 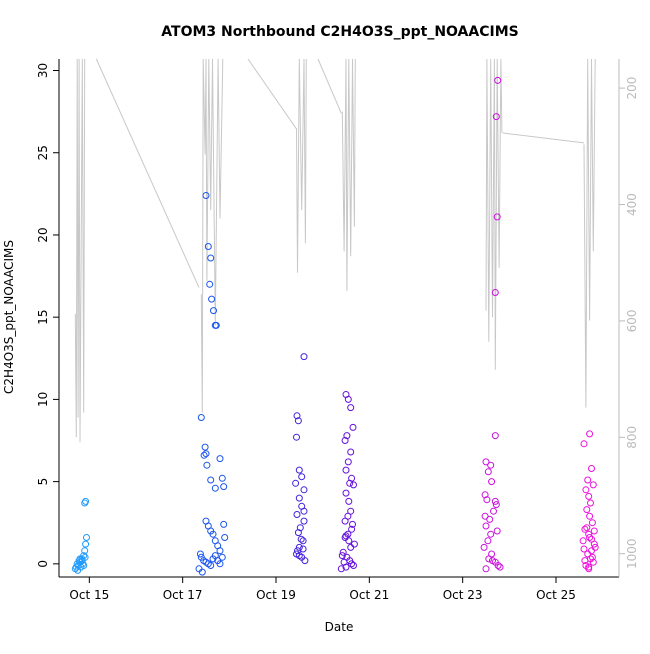 What do you see at coordinates (43, 152) in the screenshot?
I see `y-tick-label: 25` at bounding box center [43, 152].